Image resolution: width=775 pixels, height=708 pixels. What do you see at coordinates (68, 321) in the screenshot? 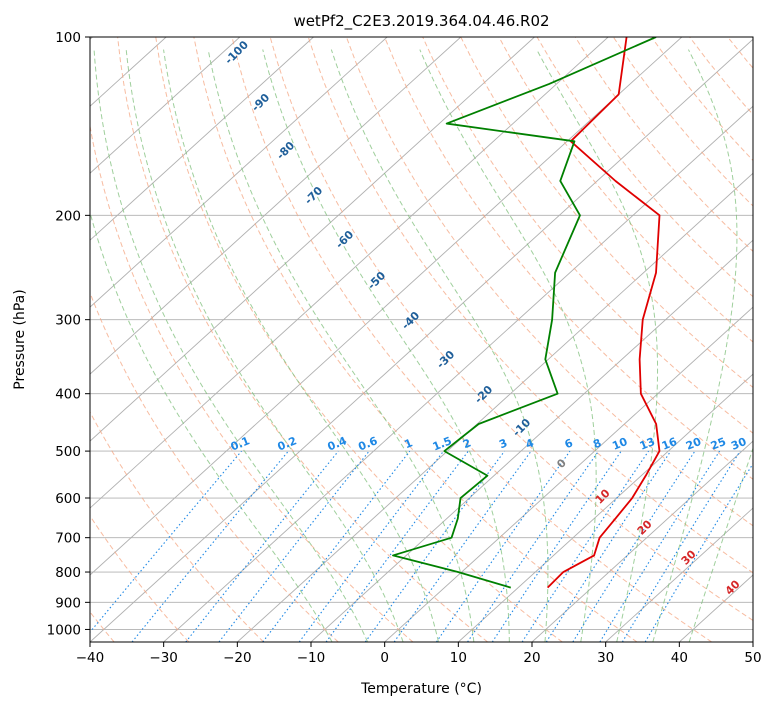
I see `y-tick-label: 300` at bounding box center [68, 321].